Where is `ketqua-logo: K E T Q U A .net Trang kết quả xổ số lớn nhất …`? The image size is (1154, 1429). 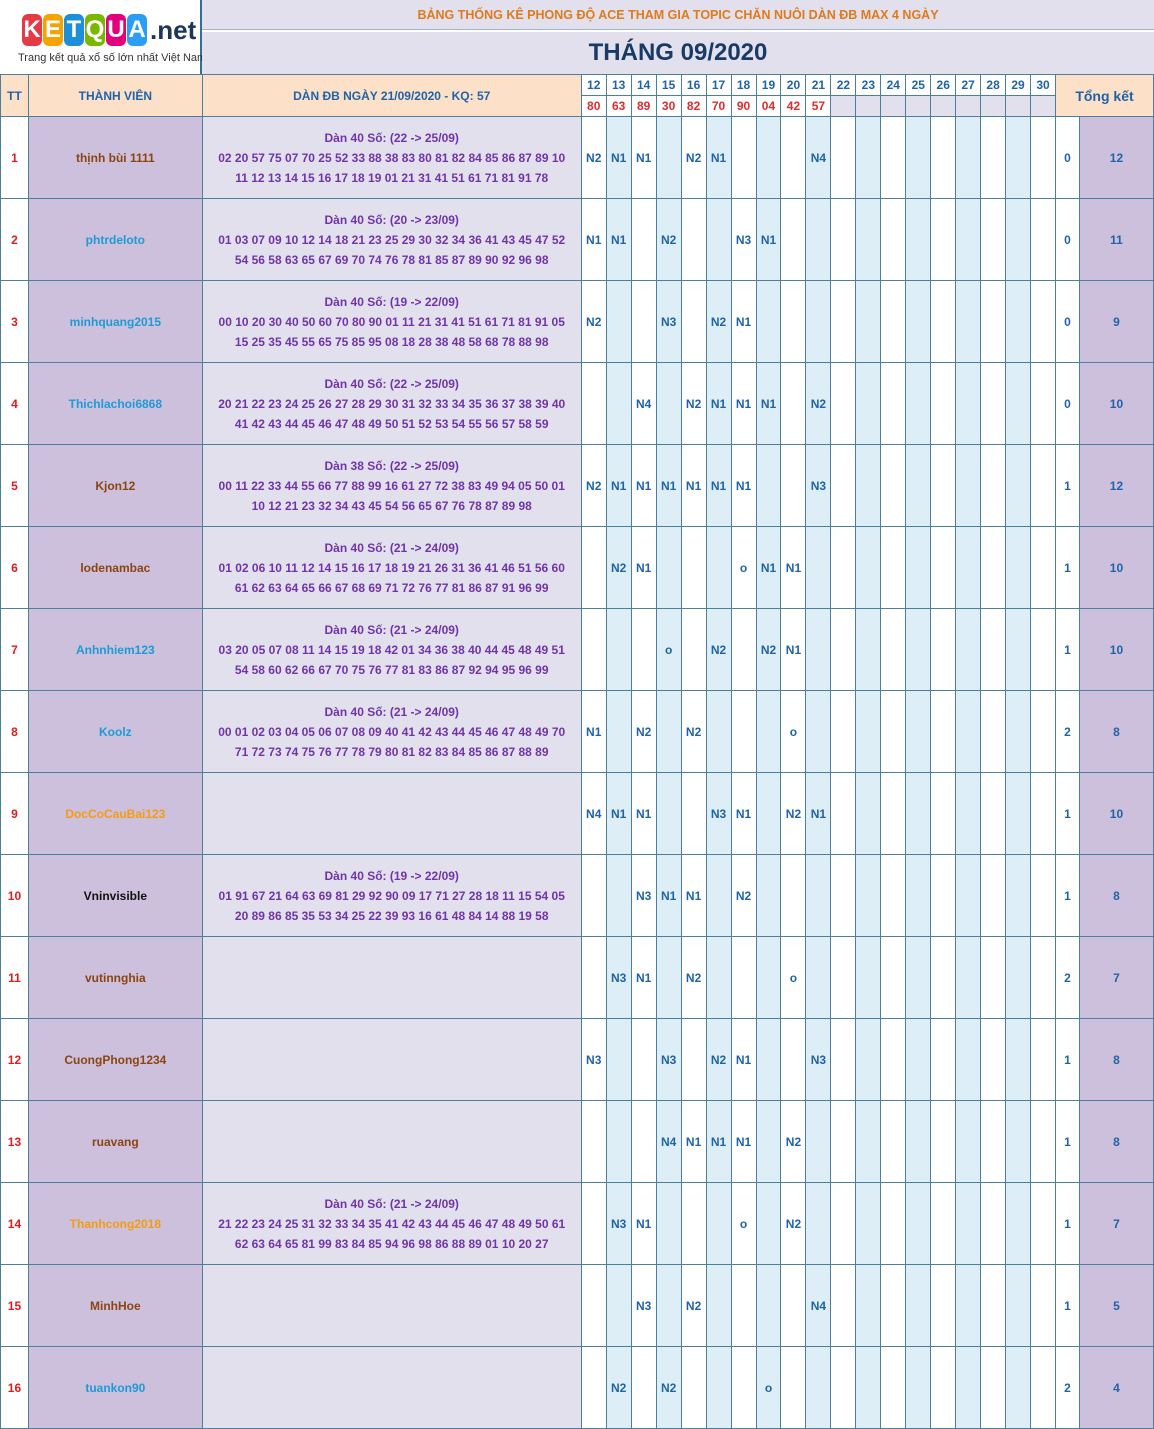
ketqua-logo: K E T Q U A .net Trang kết quả xổ số lớn nhất … is located at coordinates (103, 38).